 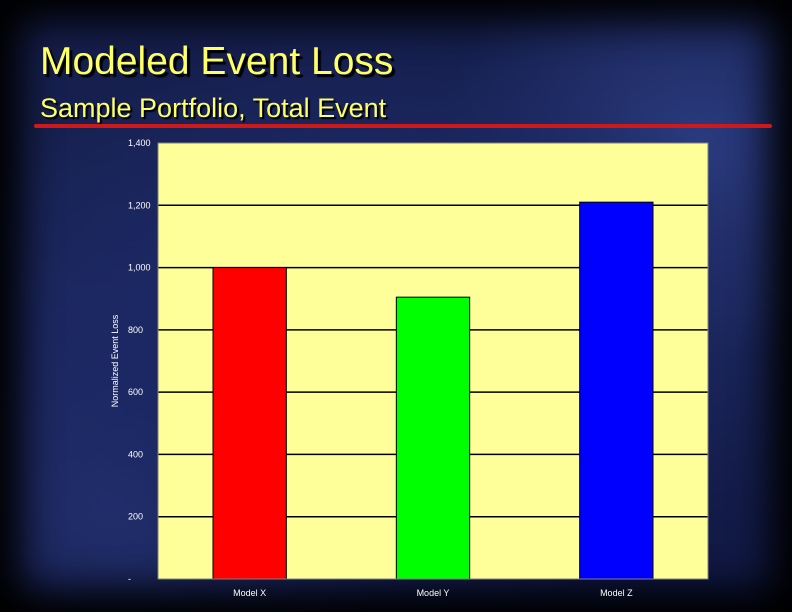 I want to click on x-axis-tick-labels: Model X Model Y Model Z, so click(x=433, y=593).